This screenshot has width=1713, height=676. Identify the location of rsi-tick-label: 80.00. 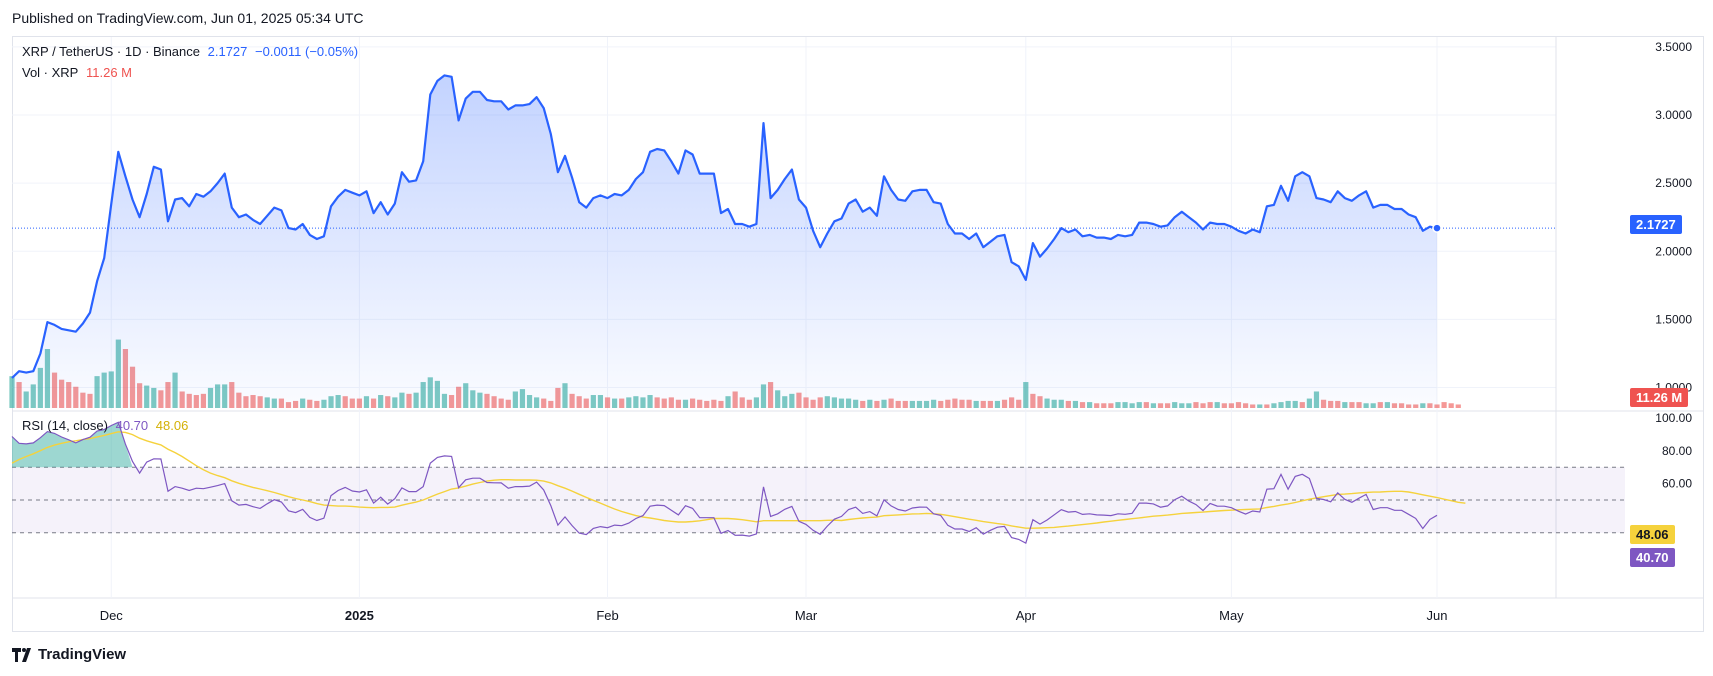
(1677, 451).